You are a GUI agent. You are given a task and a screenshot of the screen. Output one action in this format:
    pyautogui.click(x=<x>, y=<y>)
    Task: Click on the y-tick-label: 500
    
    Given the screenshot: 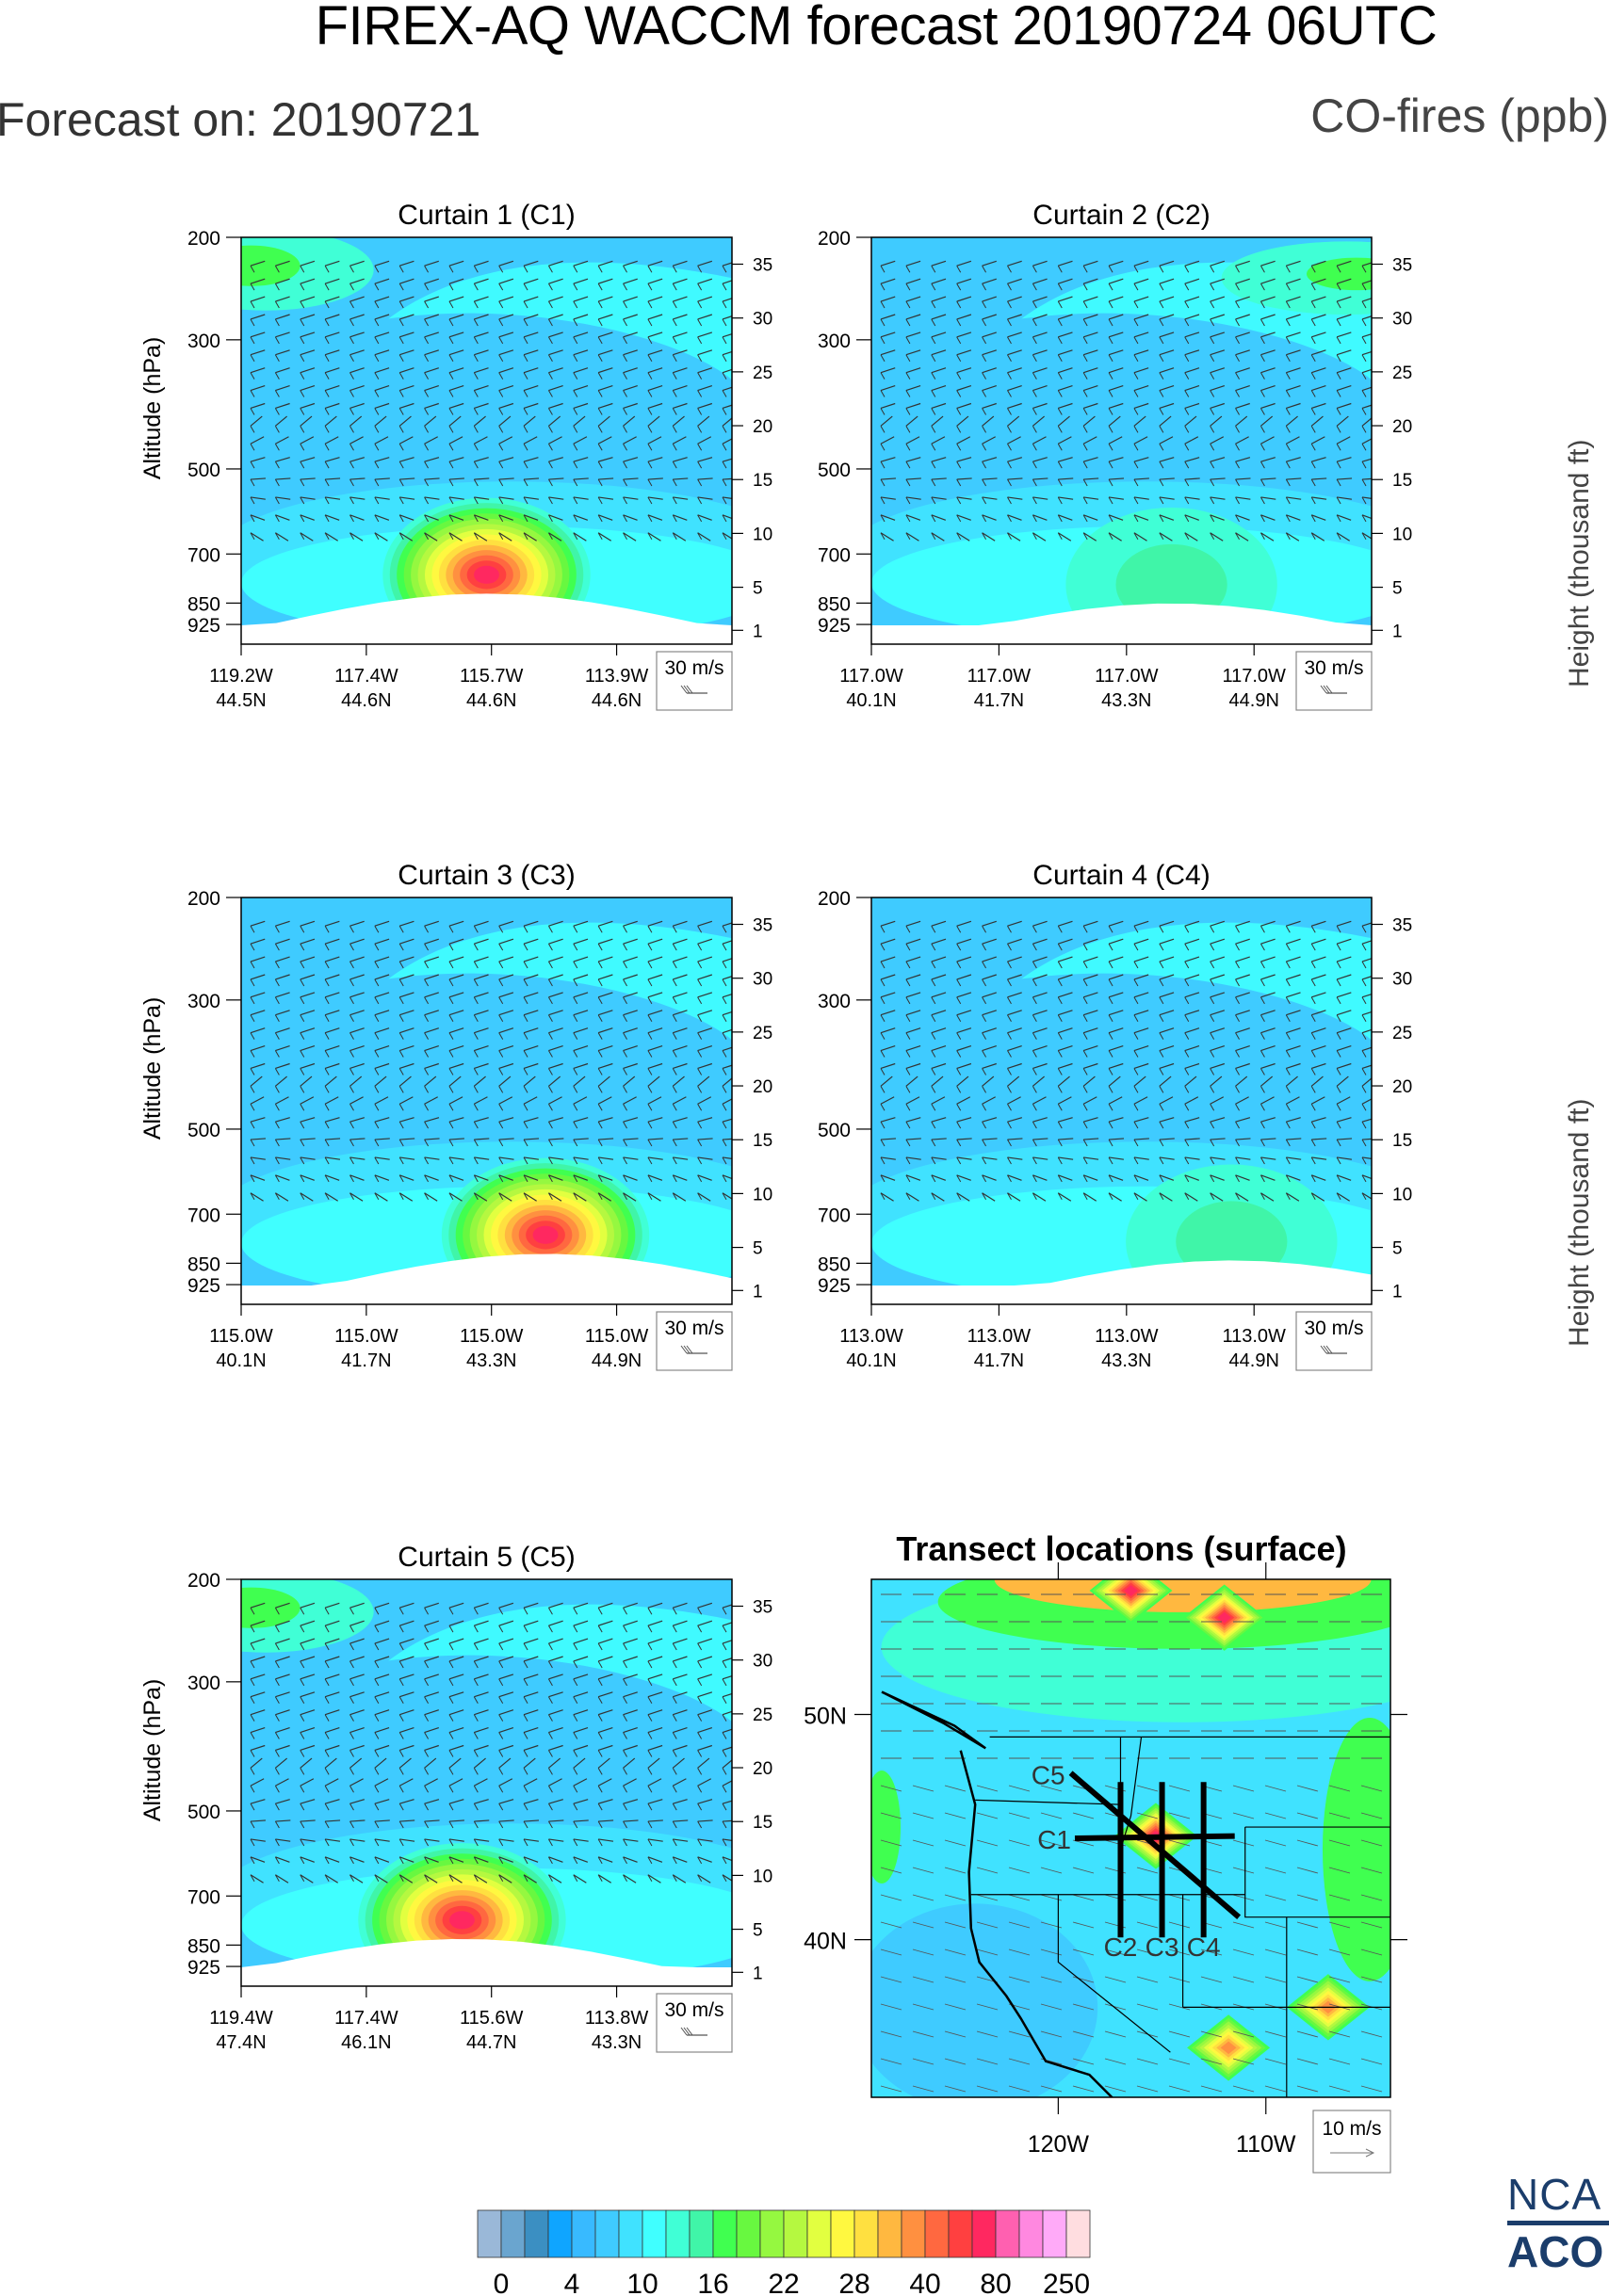 What is the action you would take?
    pyautogui.click(x=203, y=1130)
    